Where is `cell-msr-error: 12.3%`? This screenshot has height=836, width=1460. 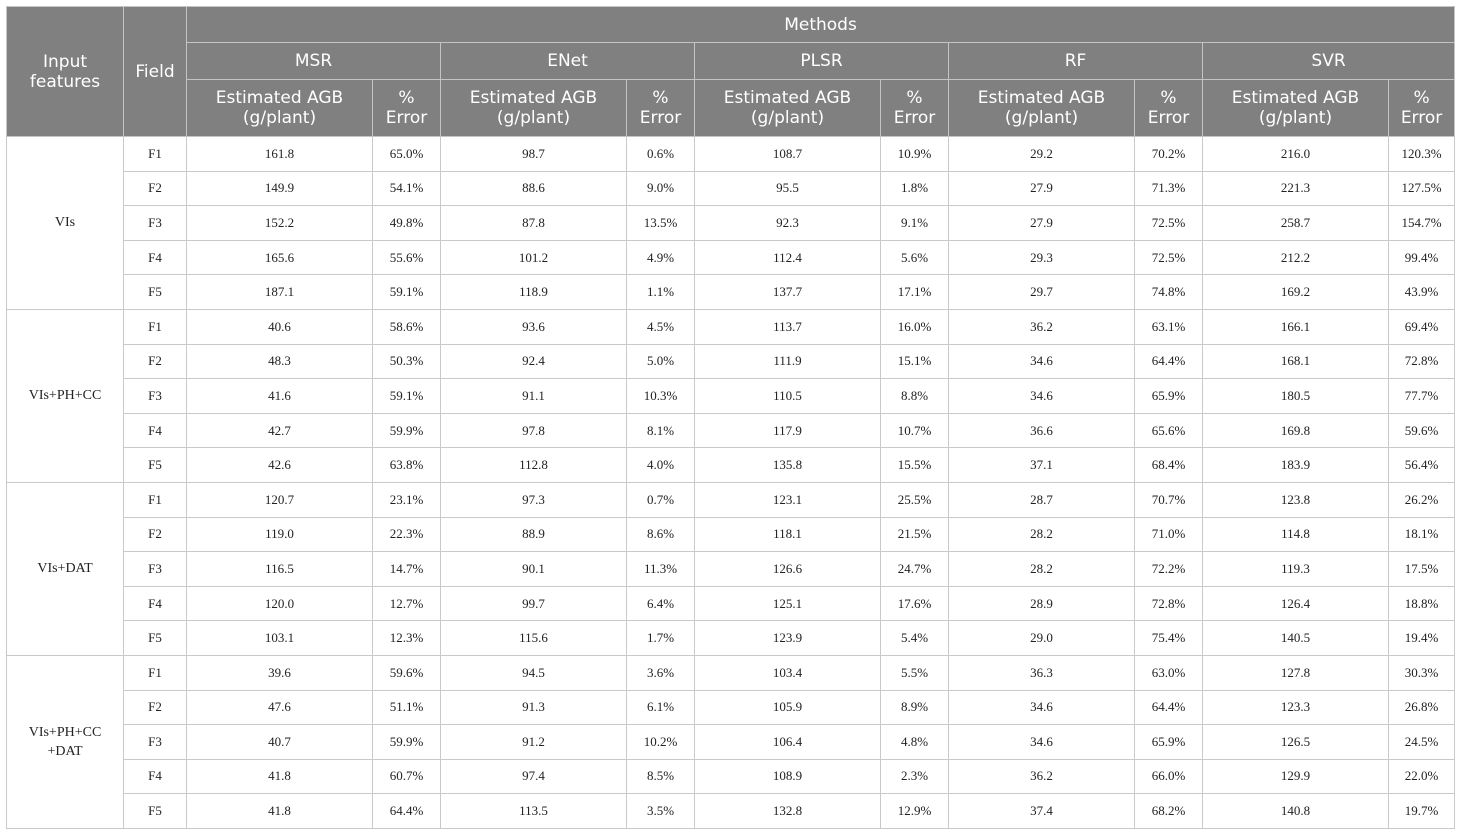 cell-msr-error: 12.3% is located at coordinates (406, 638).